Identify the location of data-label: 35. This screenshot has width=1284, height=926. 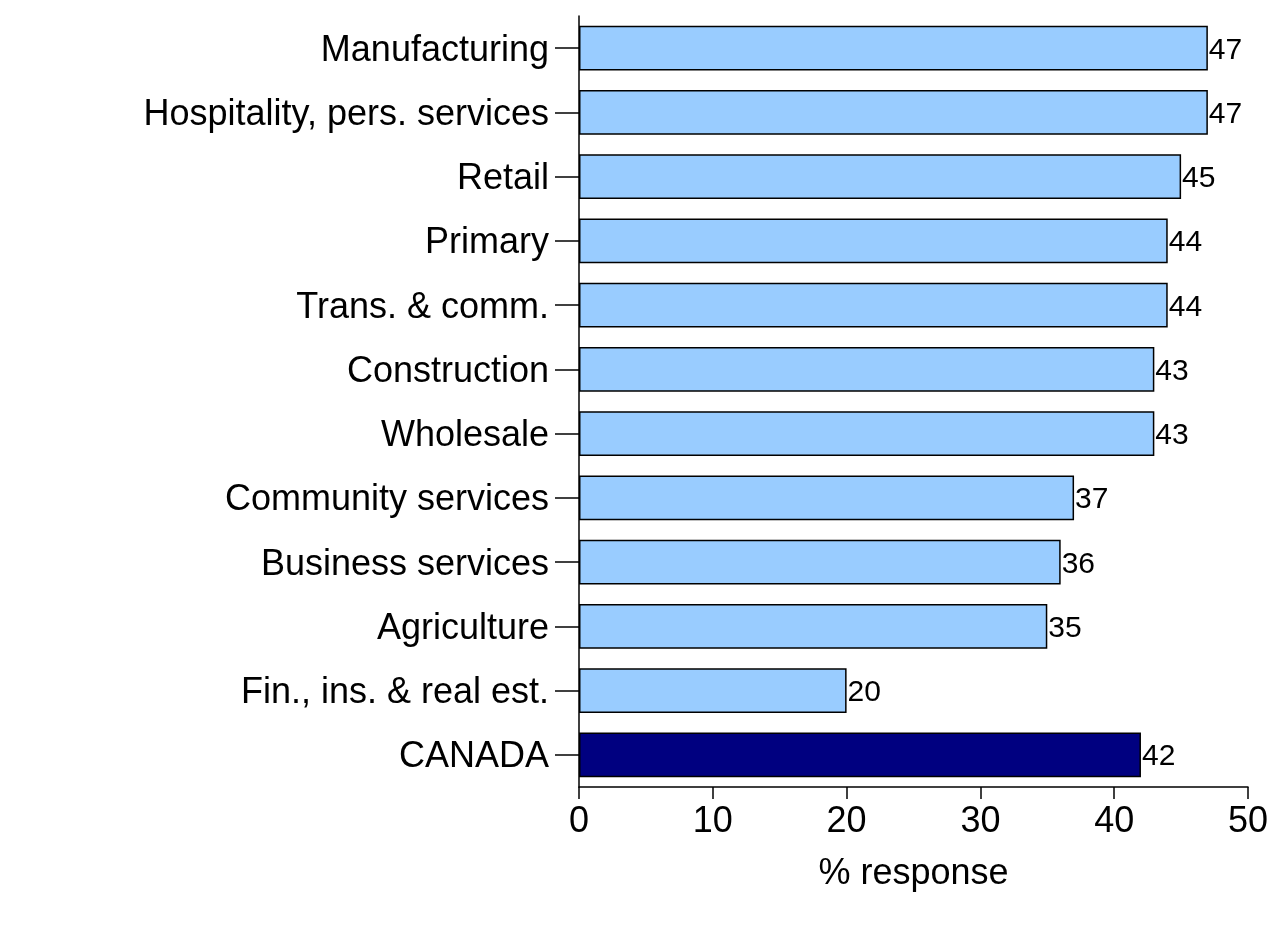
(1065, 626).